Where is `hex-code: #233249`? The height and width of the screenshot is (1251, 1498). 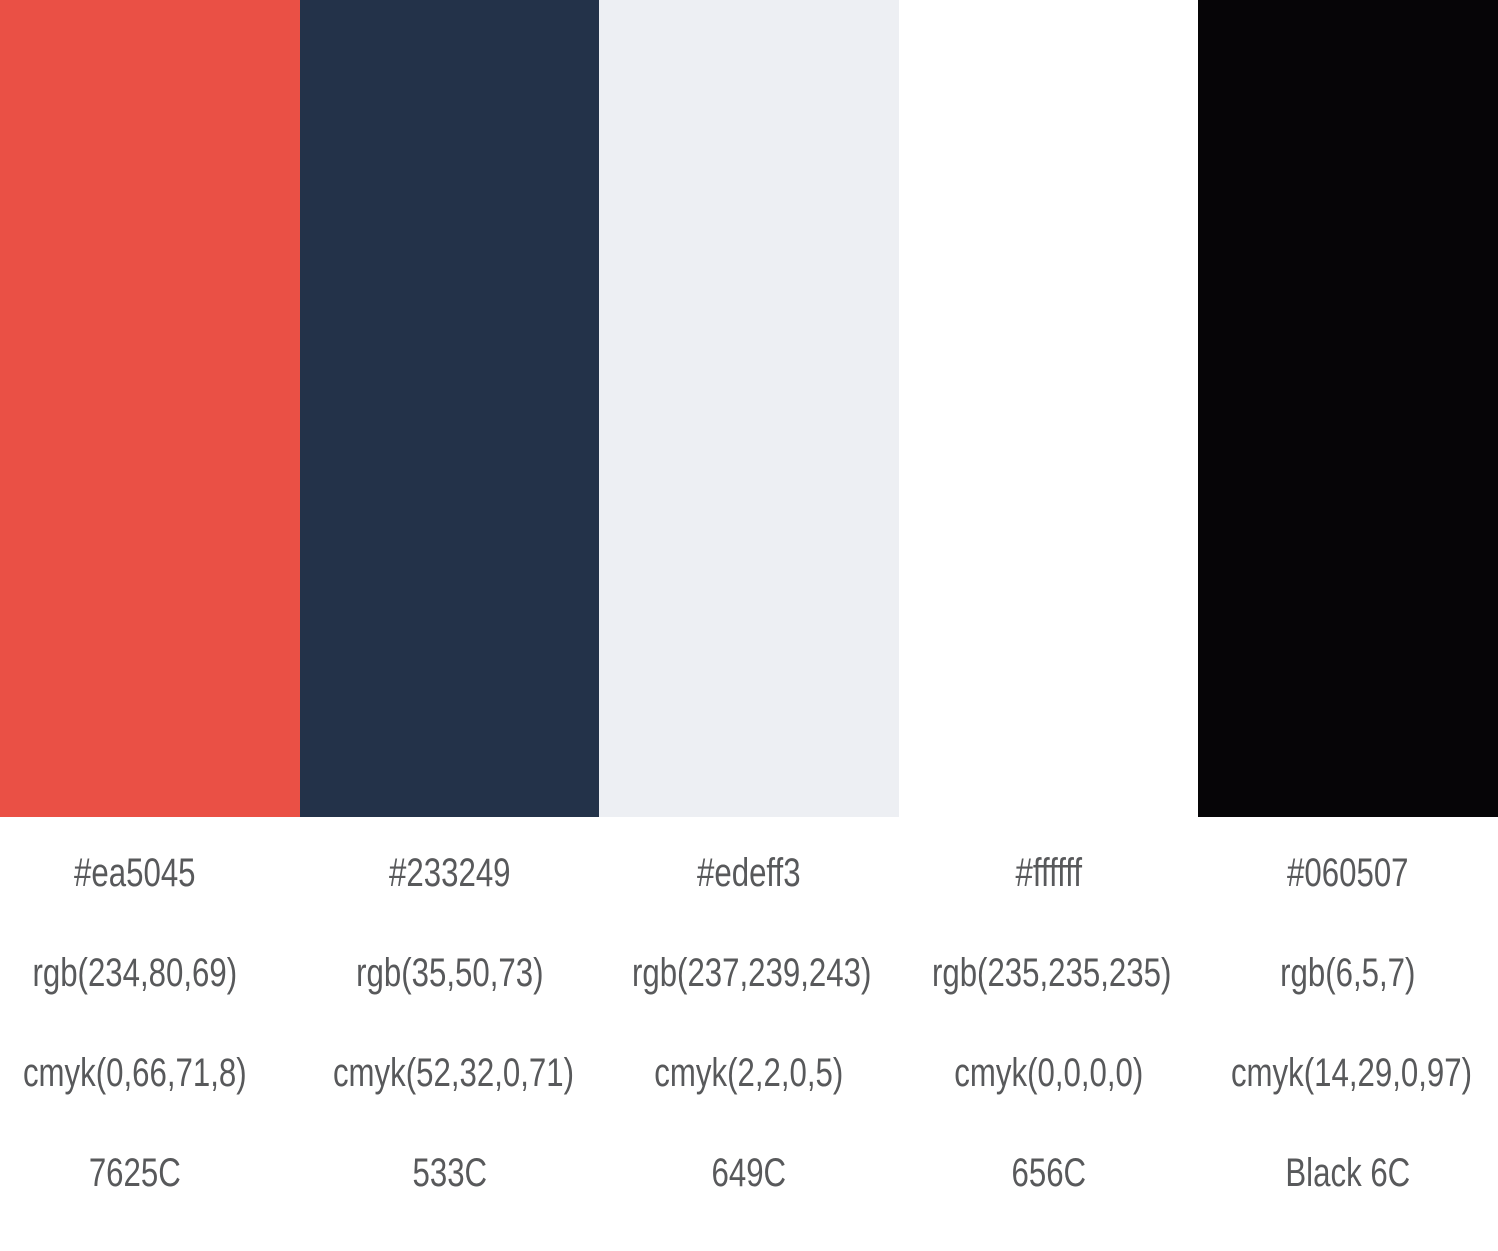
hex-code: #233249 is located at coordinates (449, 873).